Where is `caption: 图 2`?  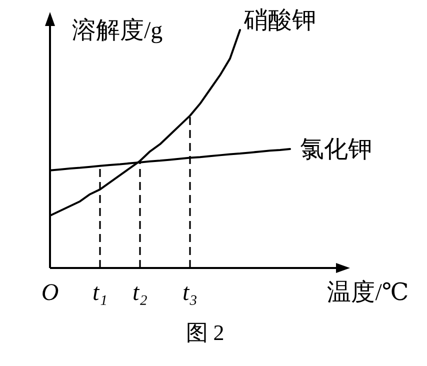 caption: 图 2 is located at coordinates (205, 332).